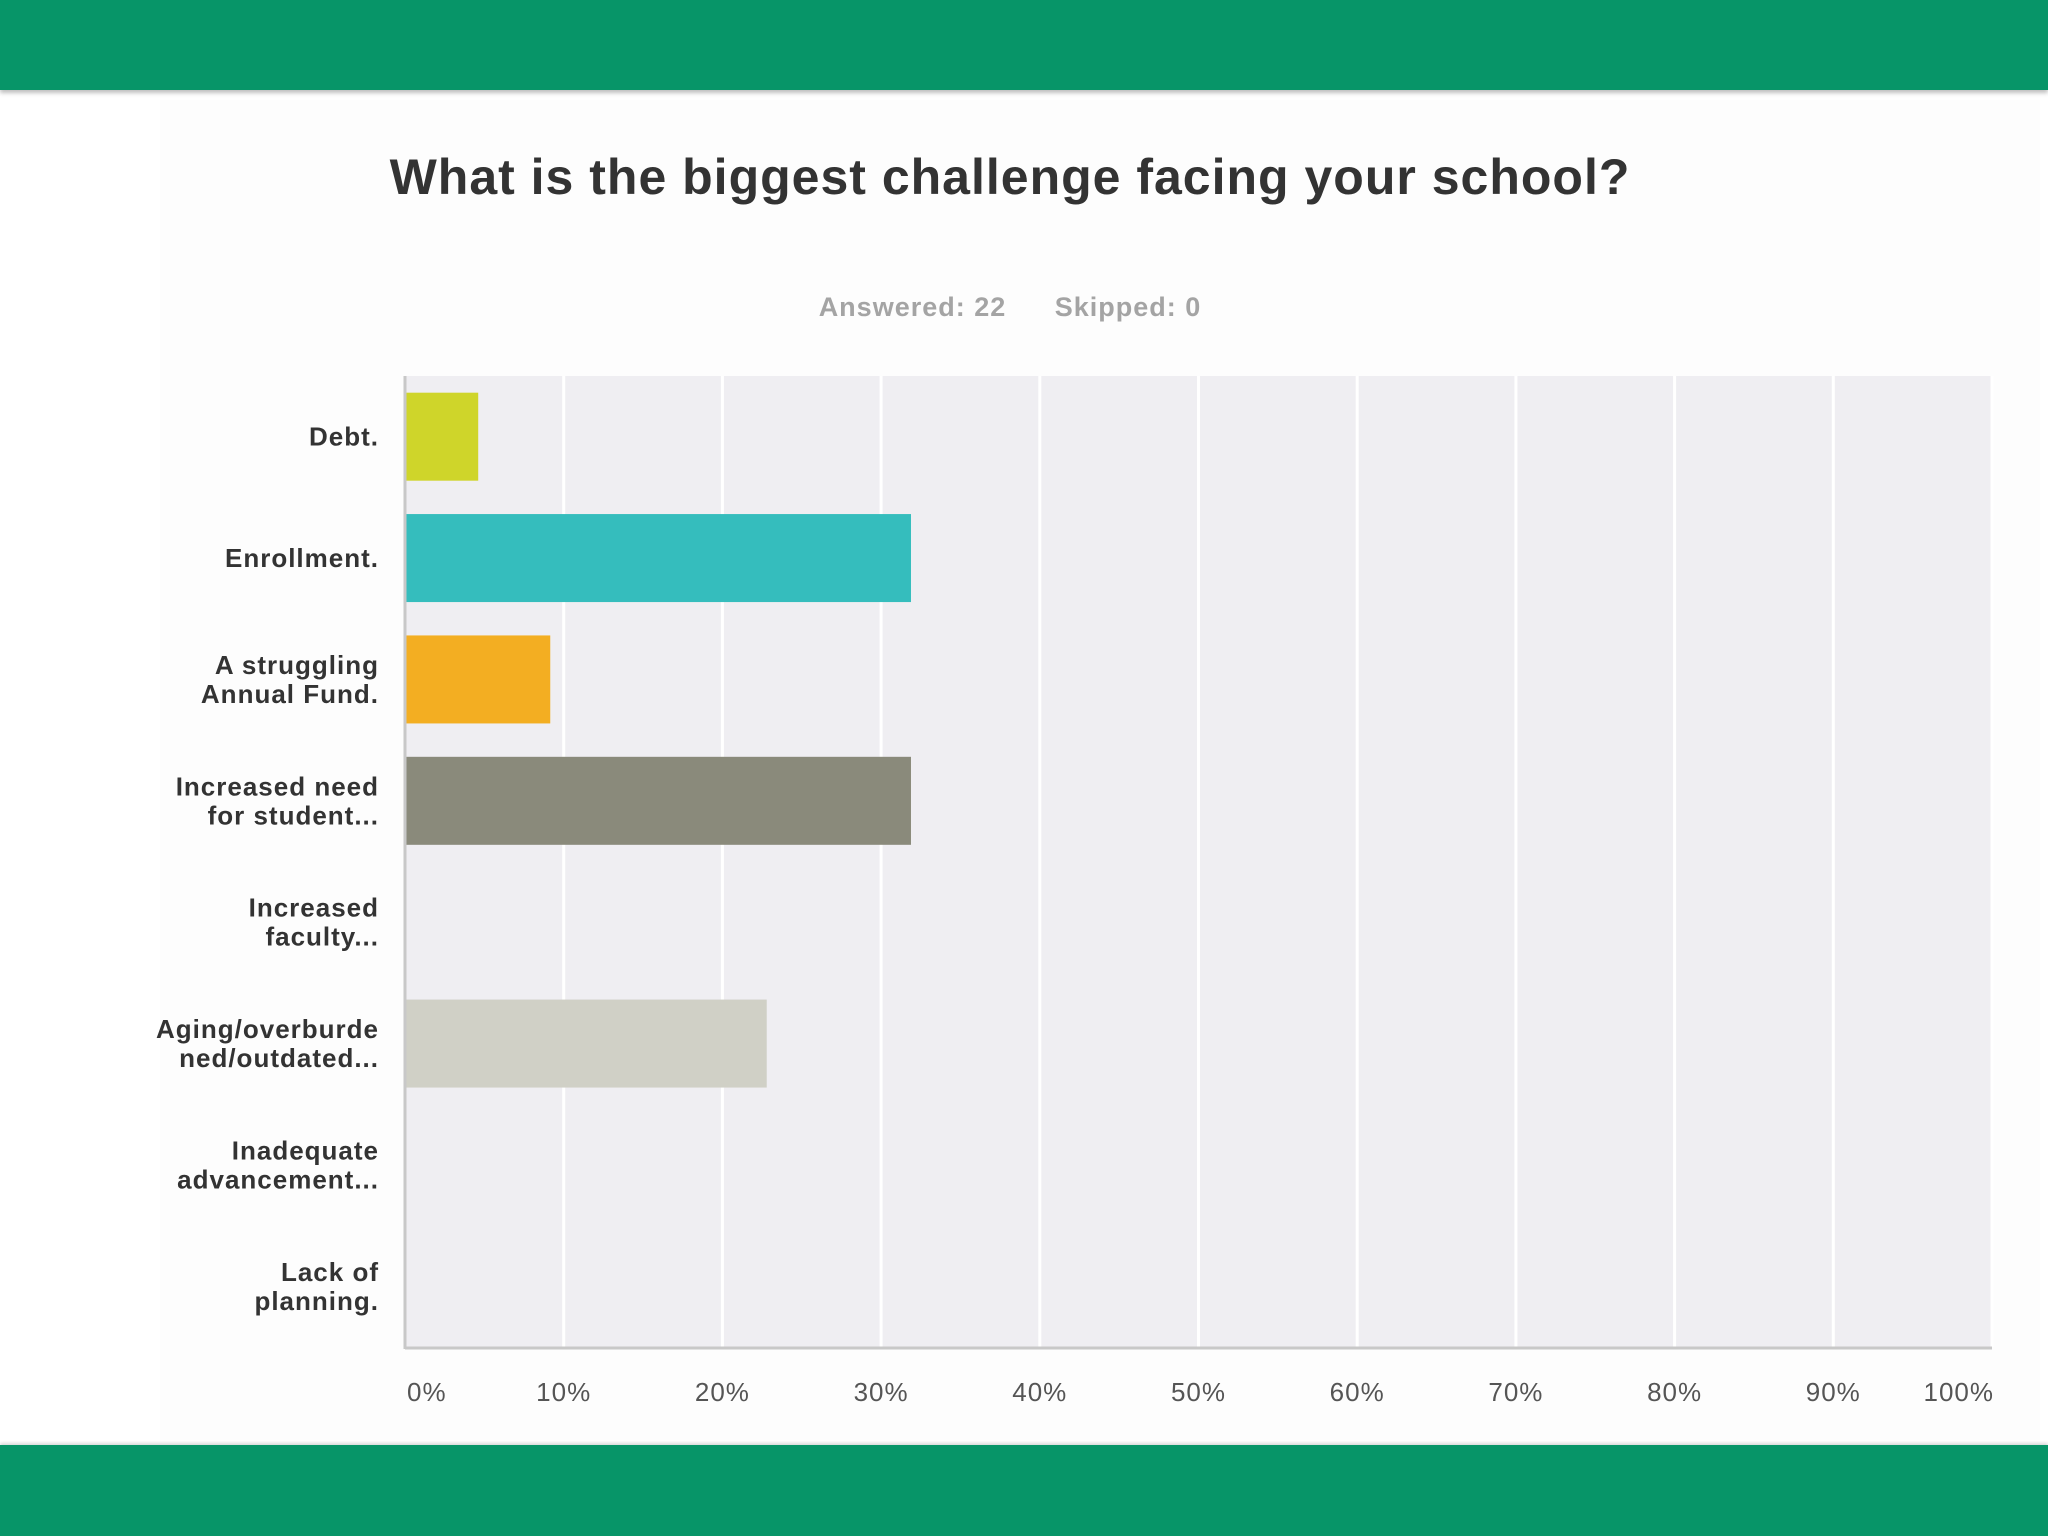 This screenshot has height=1536, width=2048. What do you see at coordinates (297, 665) in the screenshot?
I see `category-label: A struggling` at bounding box center [297, 665].